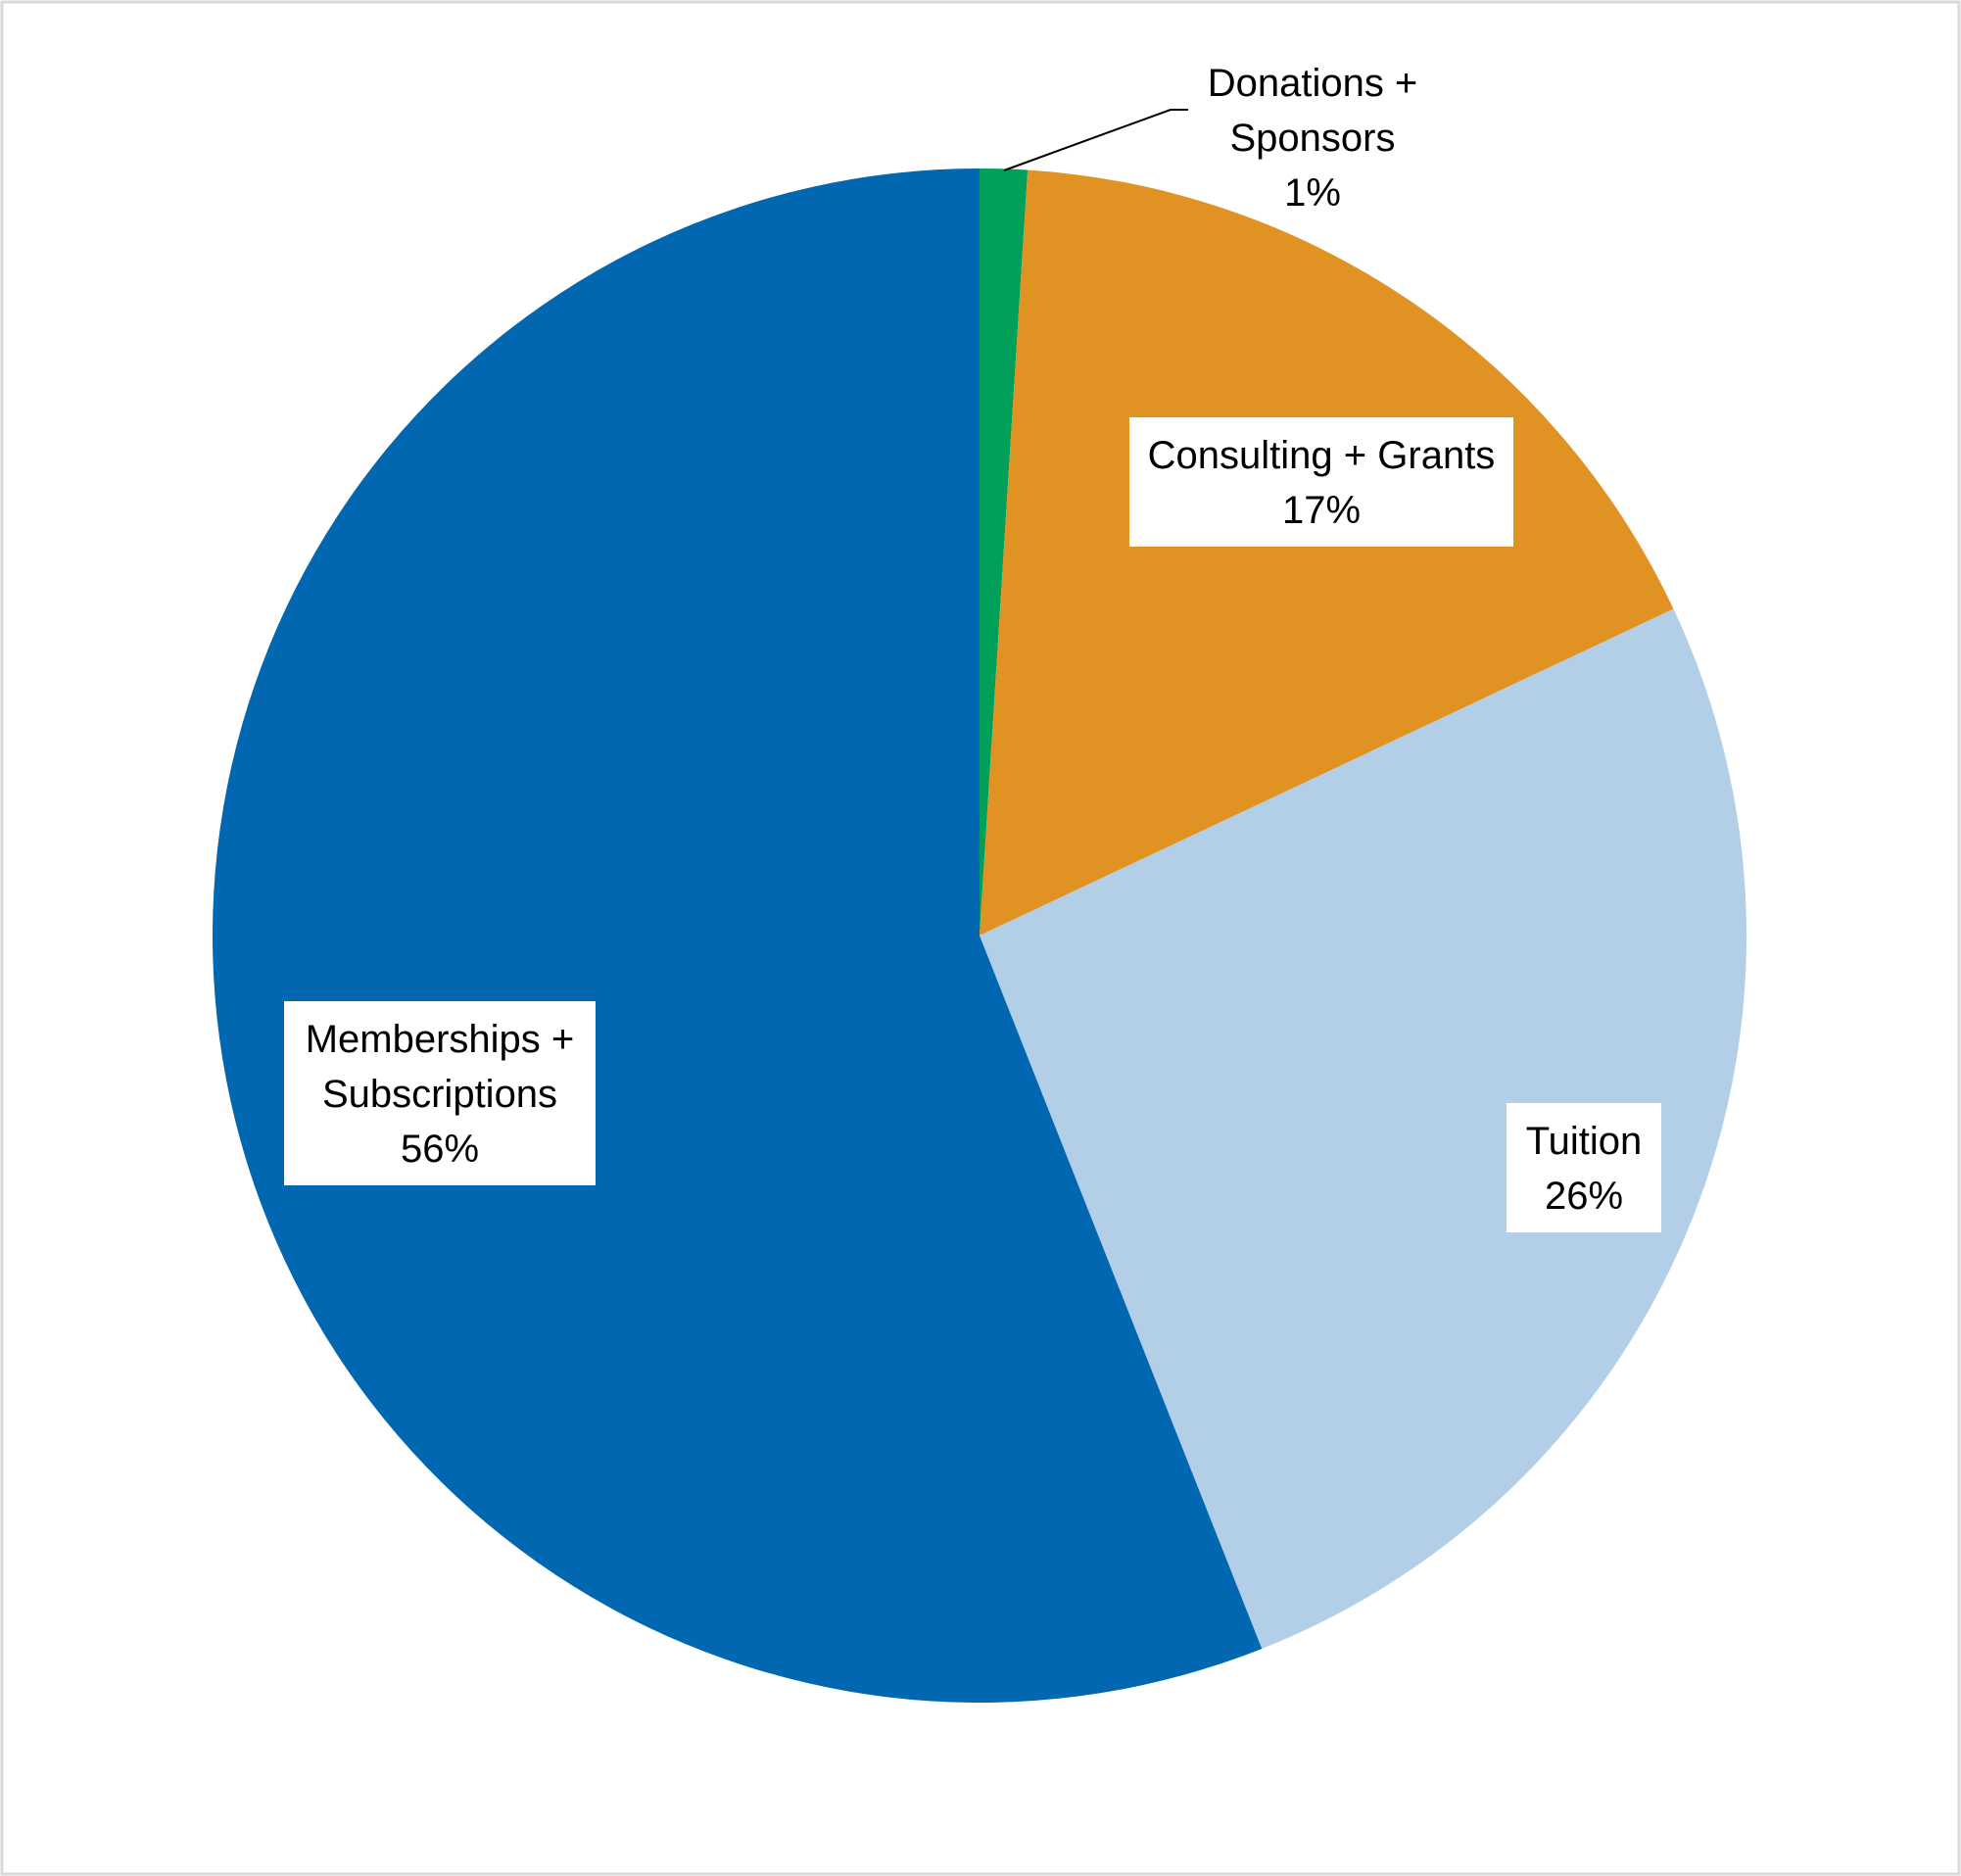 Image resolution: width=1961 pixels, height=1876 pixels. I want to click on slice-name-label-memberships-subscriptions: Memberships +, so click(440, 1039).